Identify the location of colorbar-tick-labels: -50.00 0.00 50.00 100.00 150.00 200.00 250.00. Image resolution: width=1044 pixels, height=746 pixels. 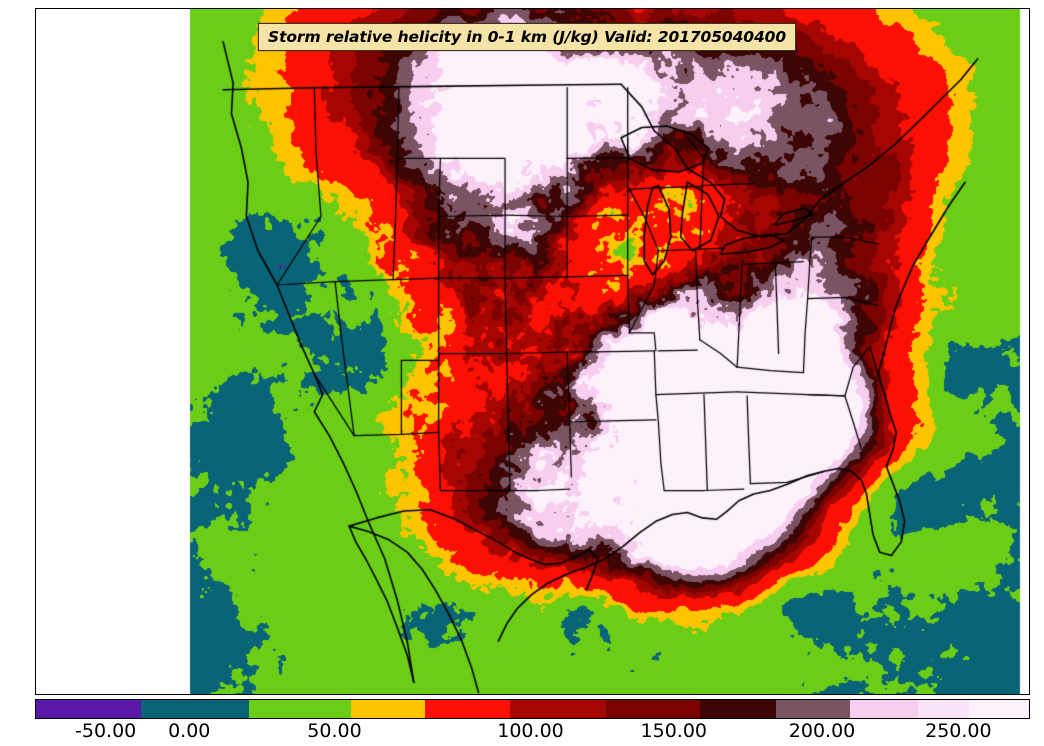
(532, 733).